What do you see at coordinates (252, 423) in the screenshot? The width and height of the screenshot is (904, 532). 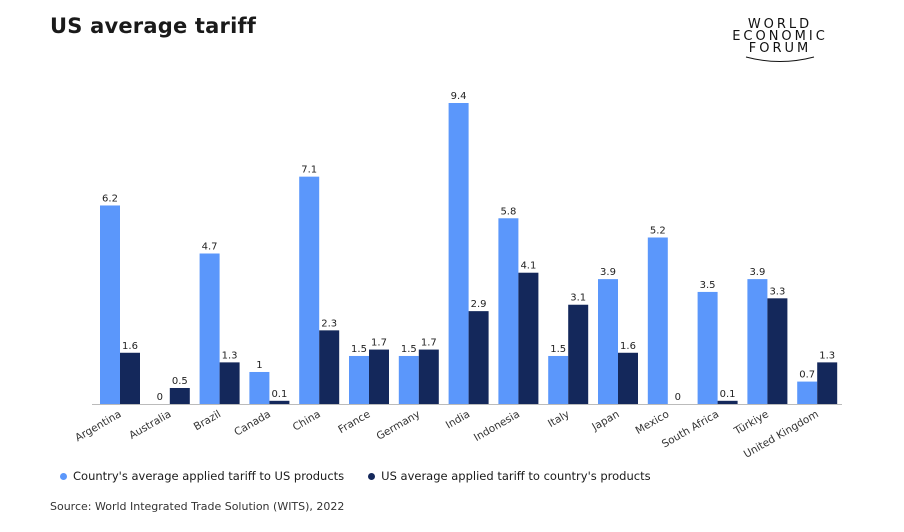 I see `category-label-3: Canada` at bounding box center [252, 423].